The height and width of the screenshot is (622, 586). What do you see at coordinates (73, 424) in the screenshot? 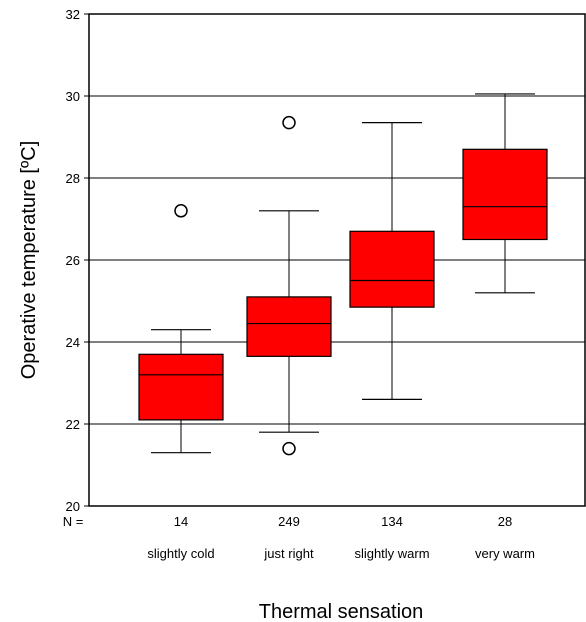
I see `y-tick-label: 22` at bounding box center [73, 424].